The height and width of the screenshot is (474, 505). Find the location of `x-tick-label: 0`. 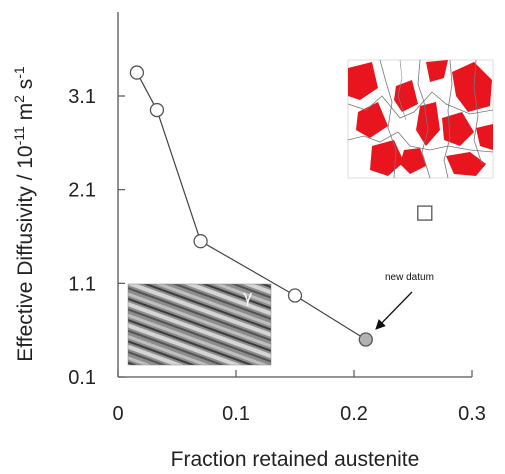

x-tick-label: 0 is located at coordinates (117, 414).